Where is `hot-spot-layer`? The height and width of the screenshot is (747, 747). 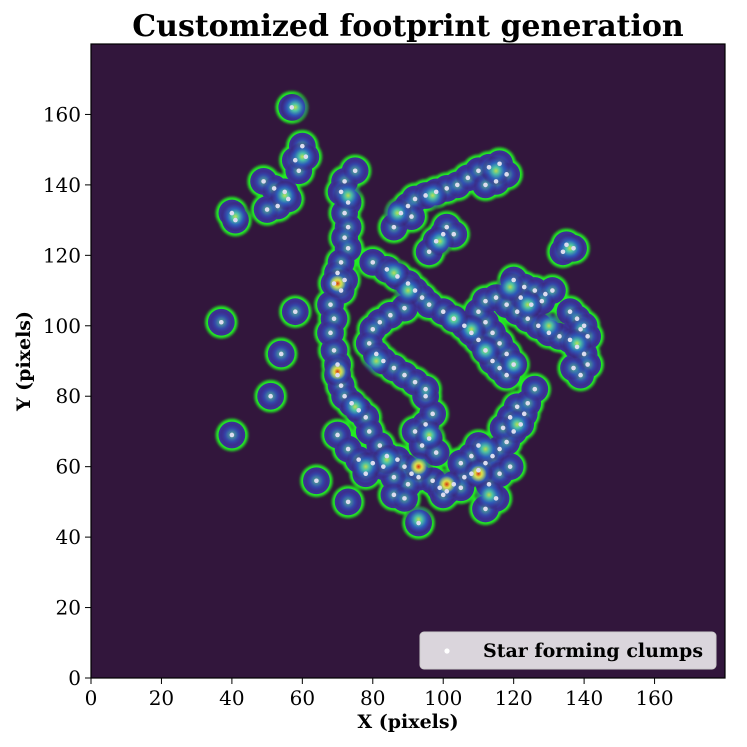
hot-spot-layer is located at coordinates (408, 384).